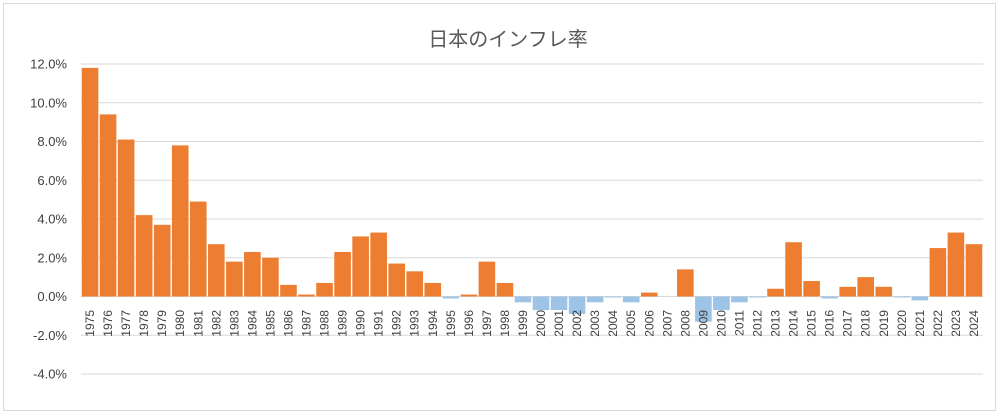 The image size is (1001, 416). Describe the element at coordinates (757, 297) in the screenshot. I see `bar-2012` at that location.